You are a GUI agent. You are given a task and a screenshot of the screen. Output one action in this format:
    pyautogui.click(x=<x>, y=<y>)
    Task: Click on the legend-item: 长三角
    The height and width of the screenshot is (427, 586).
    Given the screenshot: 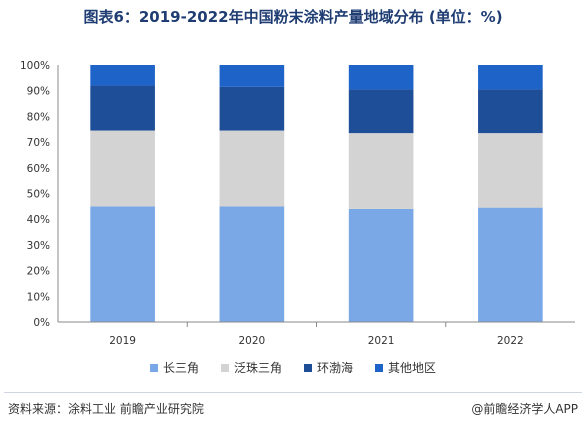 What is the action you would take?
    pyautogui.click(x=174, y=367)
    